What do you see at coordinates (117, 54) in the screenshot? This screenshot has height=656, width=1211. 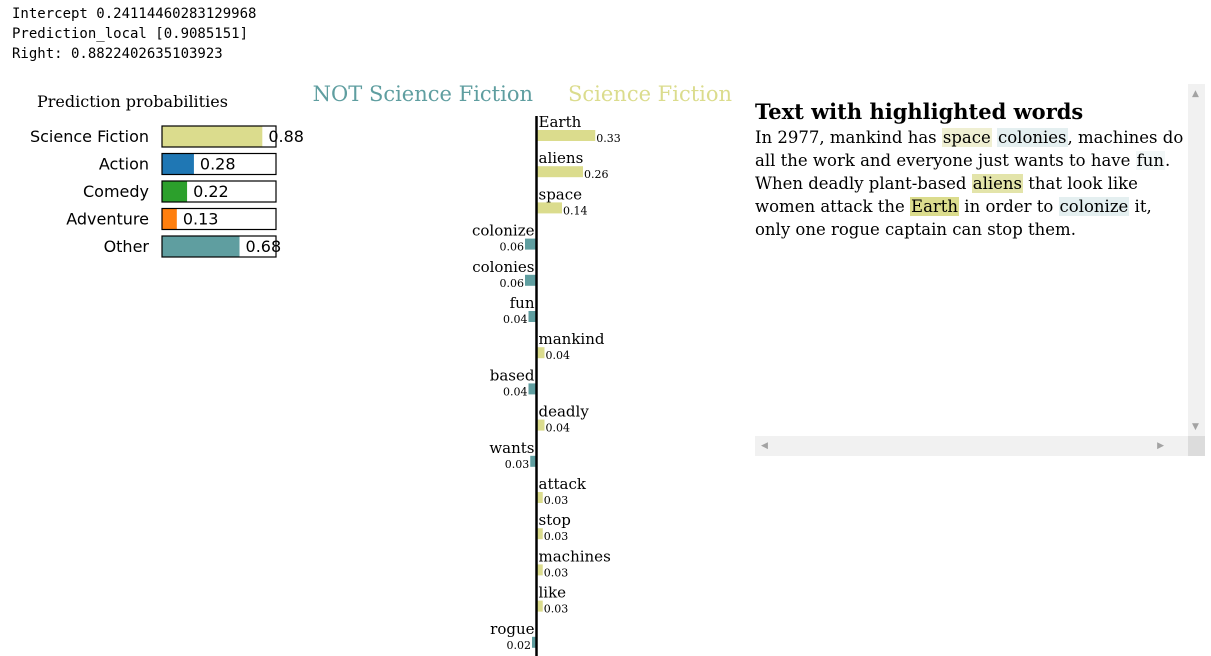 I see `right-line: Right: 0.8822402635103923` at bounding box center [117, 54].